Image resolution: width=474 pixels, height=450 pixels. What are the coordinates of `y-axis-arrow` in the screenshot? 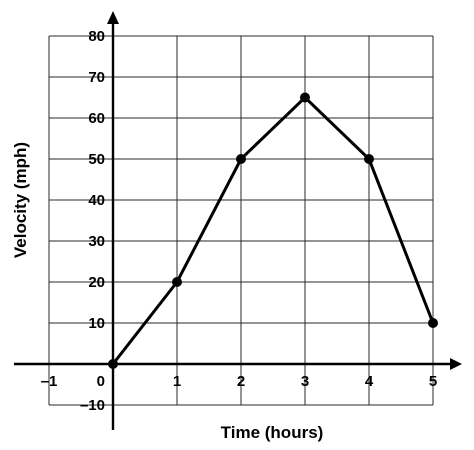 It's located at (113, 17).